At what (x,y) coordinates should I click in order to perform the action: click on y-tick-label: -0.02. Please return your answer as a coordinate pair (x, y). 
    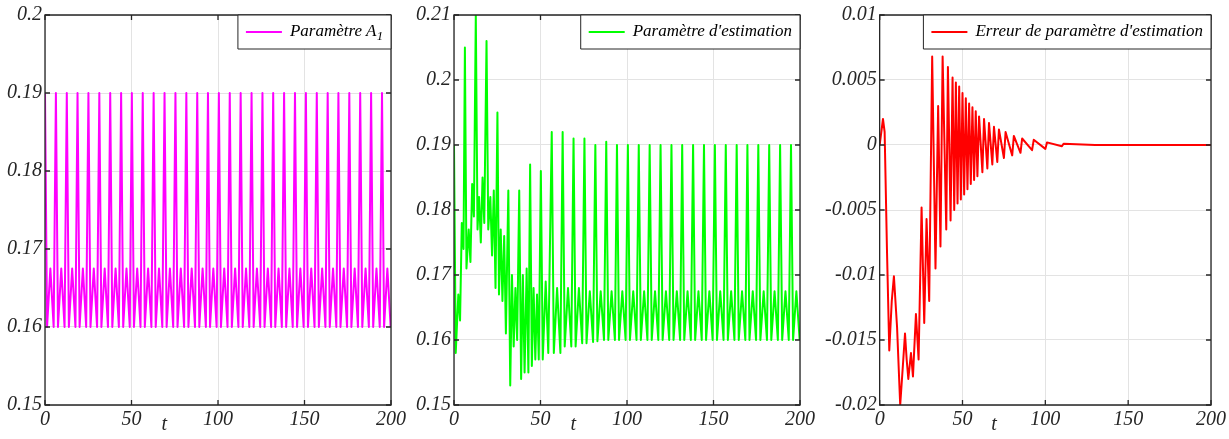
    Looking at the image, I should click on (855, 403).